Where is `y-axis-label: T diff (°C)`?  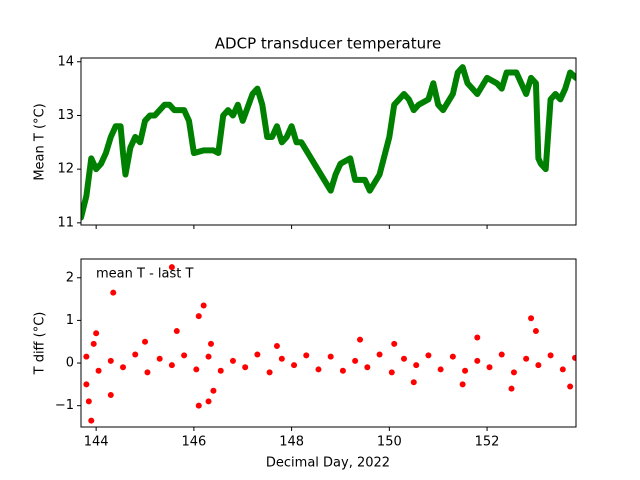
y-axis-label: T diff (°C) is located at coordinates (40, 344).